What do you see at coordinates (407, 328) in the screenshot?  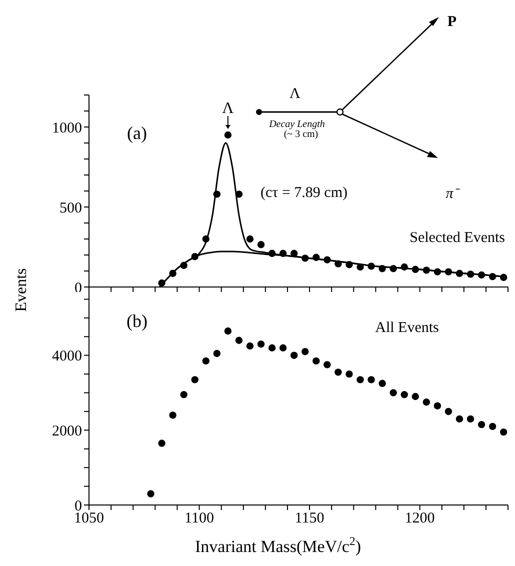 I see `annotation: All Events` at bounding box center [407, 328].